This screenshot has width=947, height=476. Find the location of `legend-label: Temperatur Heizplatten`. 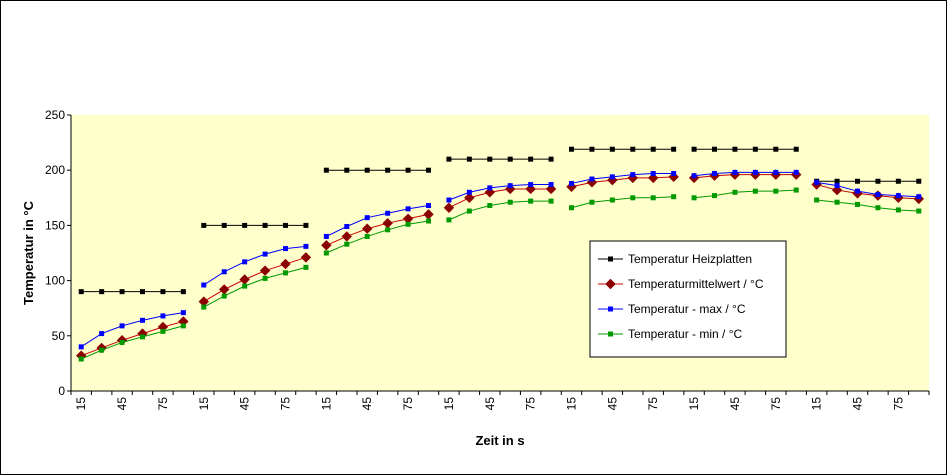

legend-label: Temperatur Heizplatten is located at coordinates (690, 259).